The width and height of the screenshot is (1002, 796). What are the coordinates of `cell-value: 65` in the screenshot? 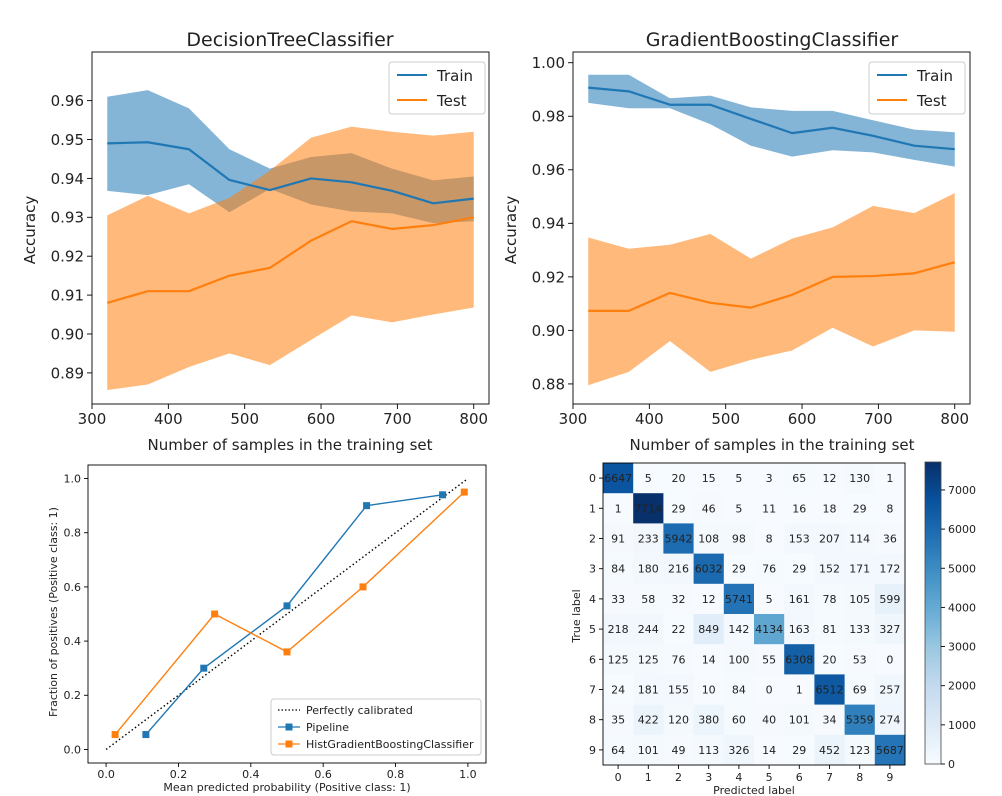 It's located at (799, 478).